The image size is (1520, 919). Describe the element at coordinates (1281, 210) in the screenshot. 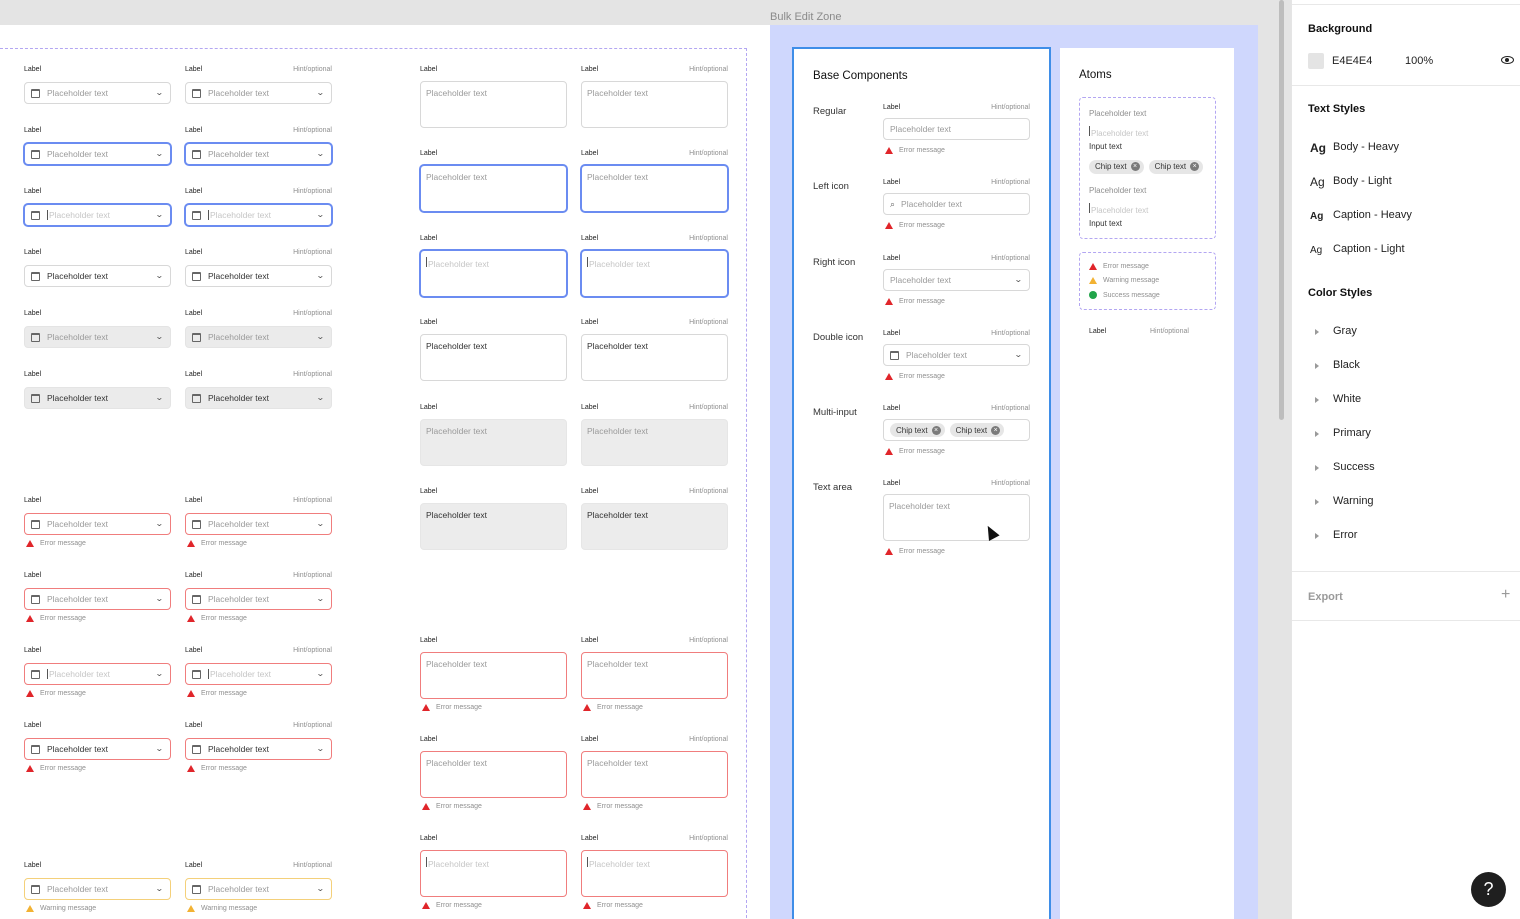

I see `canvas-scrollbar` at that location.